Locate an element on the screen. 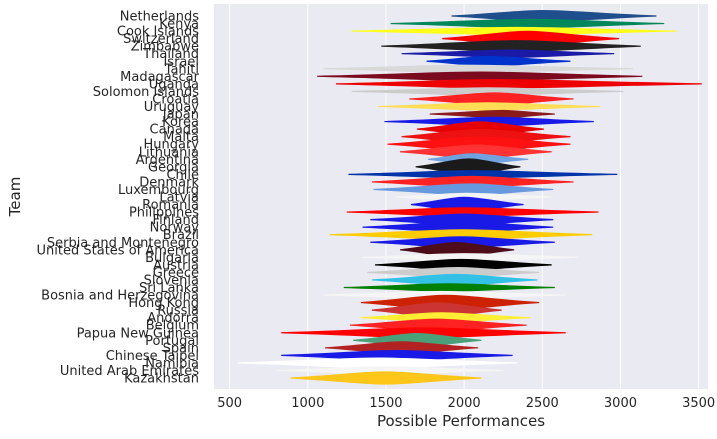 This screenshot has height=439, width=717. y-tick-label: Uganda is located at coordinates (174, 84).